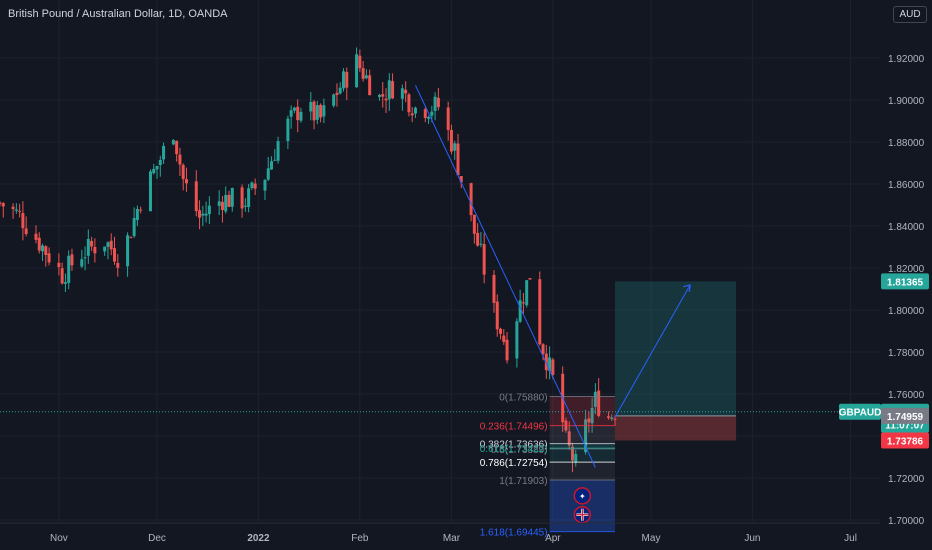  Describe the element at coordinates (452, 538) in the screenshot. I see `x-tick-label: Mar` at that location.